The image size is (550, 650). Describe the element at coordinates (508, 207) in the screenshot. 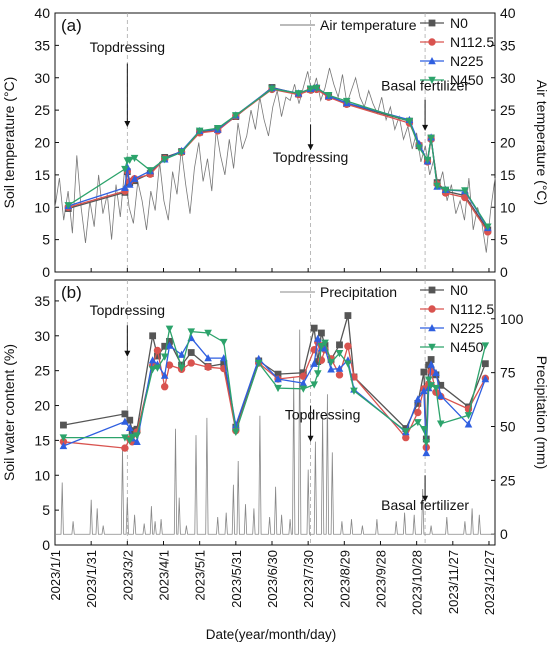

I see `y2-tick-label: 10` at that location.